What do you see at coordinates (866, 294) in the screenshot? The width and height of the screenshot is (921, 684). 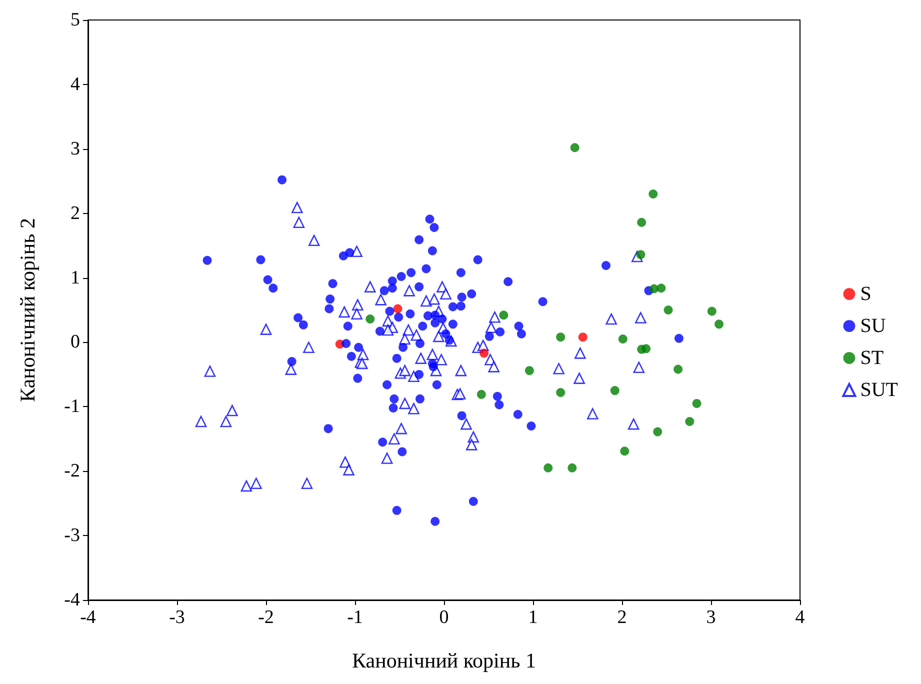 I see `legend-label: S` at bounding box center [866, 294].